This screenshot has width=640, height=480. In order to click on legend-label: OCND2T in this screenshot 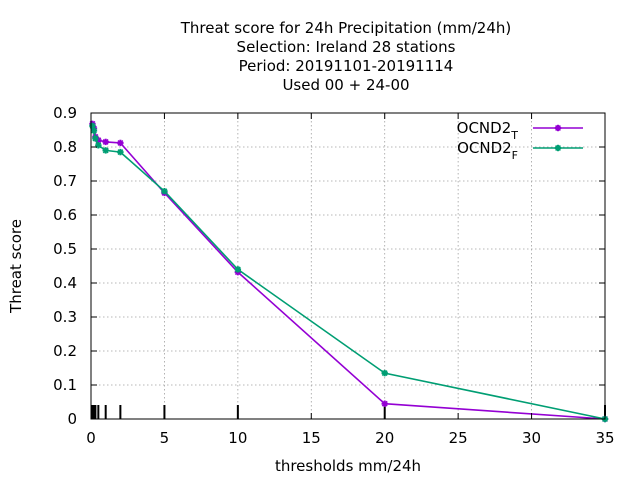, I will do `click(488, 130)`.